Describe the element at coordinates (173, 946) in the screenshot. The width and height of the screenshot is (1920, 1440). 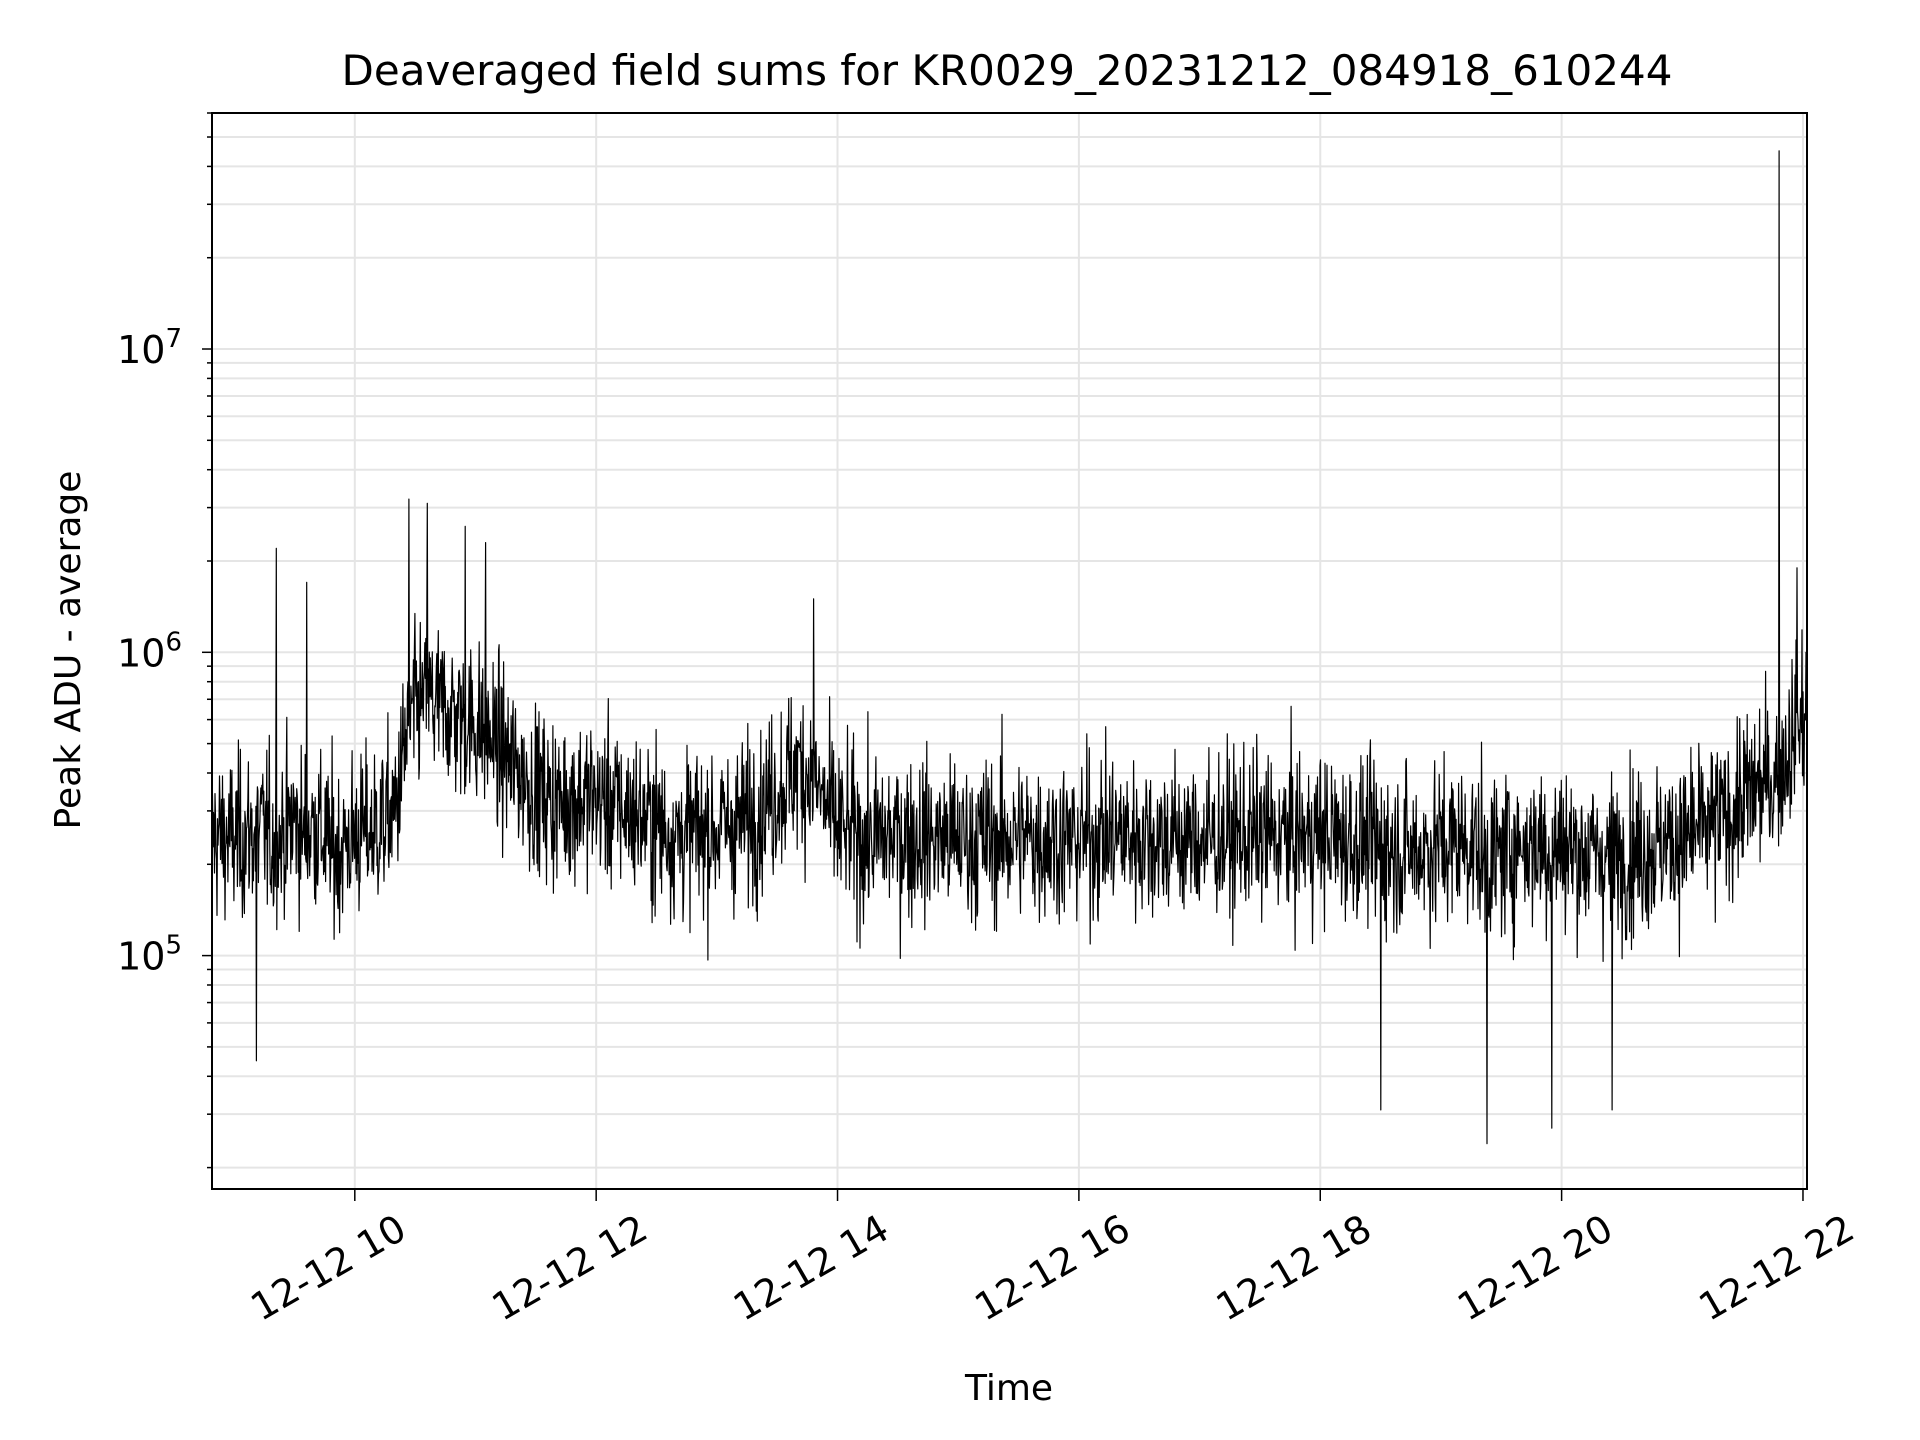
I see `y-tick-label-exponent: 5` at that location.